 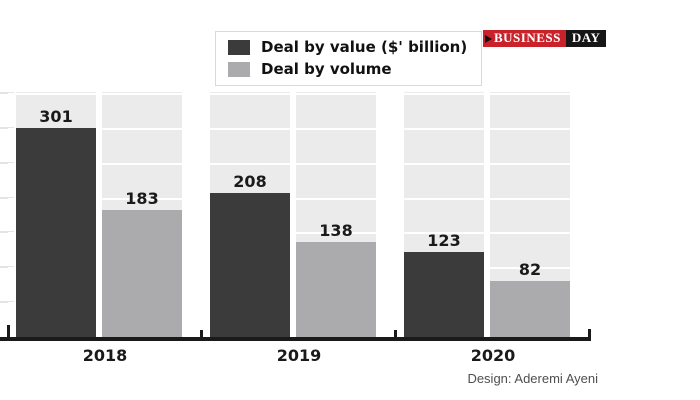 I want to click on value-bar-2019, so click(x=250, y=265).